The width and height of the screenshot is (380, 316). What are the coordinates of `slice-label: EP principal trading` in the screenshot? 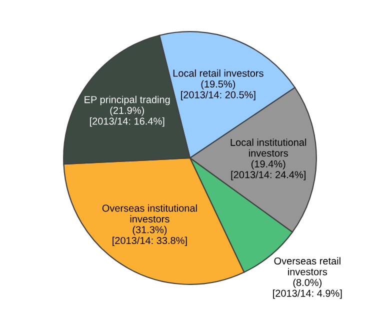 It's located at (127, 101).